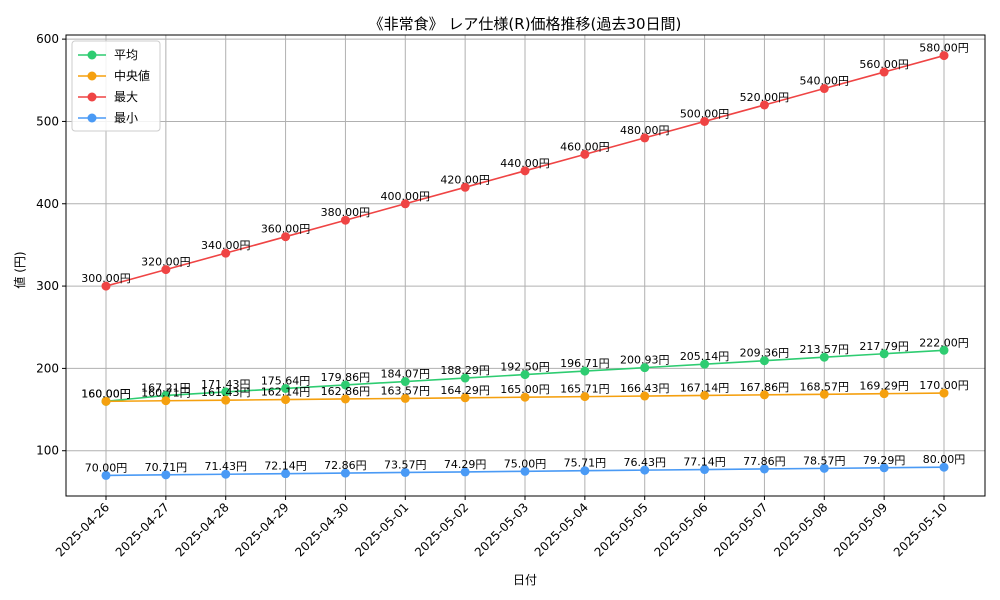  I want to click on data-label: 340.00円, so click(226, 245).